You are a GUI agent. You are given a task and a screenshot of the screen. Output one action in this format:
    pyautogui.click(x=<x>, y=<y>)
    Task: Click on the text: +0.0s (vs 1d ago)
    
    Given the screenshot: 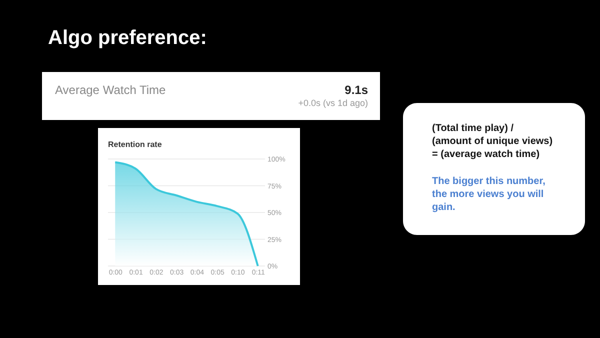 What is the action you would take?
    pyautogui.click(x=333, y=103)
    